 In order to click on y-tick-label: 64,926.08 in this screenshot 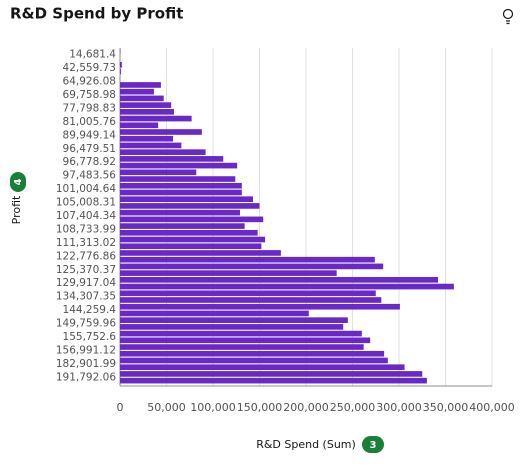, I will do `click(89, 82)`.